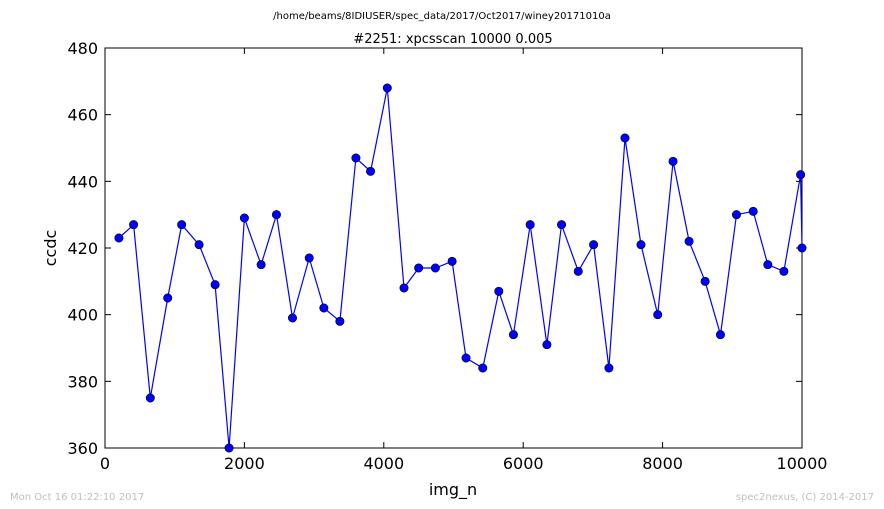 This screenshot has height=509, width=884. What do you see at coordinates (82, 448) in the screenshot?
I see `y-tick-label: 360` at bounding box center [82, 448].